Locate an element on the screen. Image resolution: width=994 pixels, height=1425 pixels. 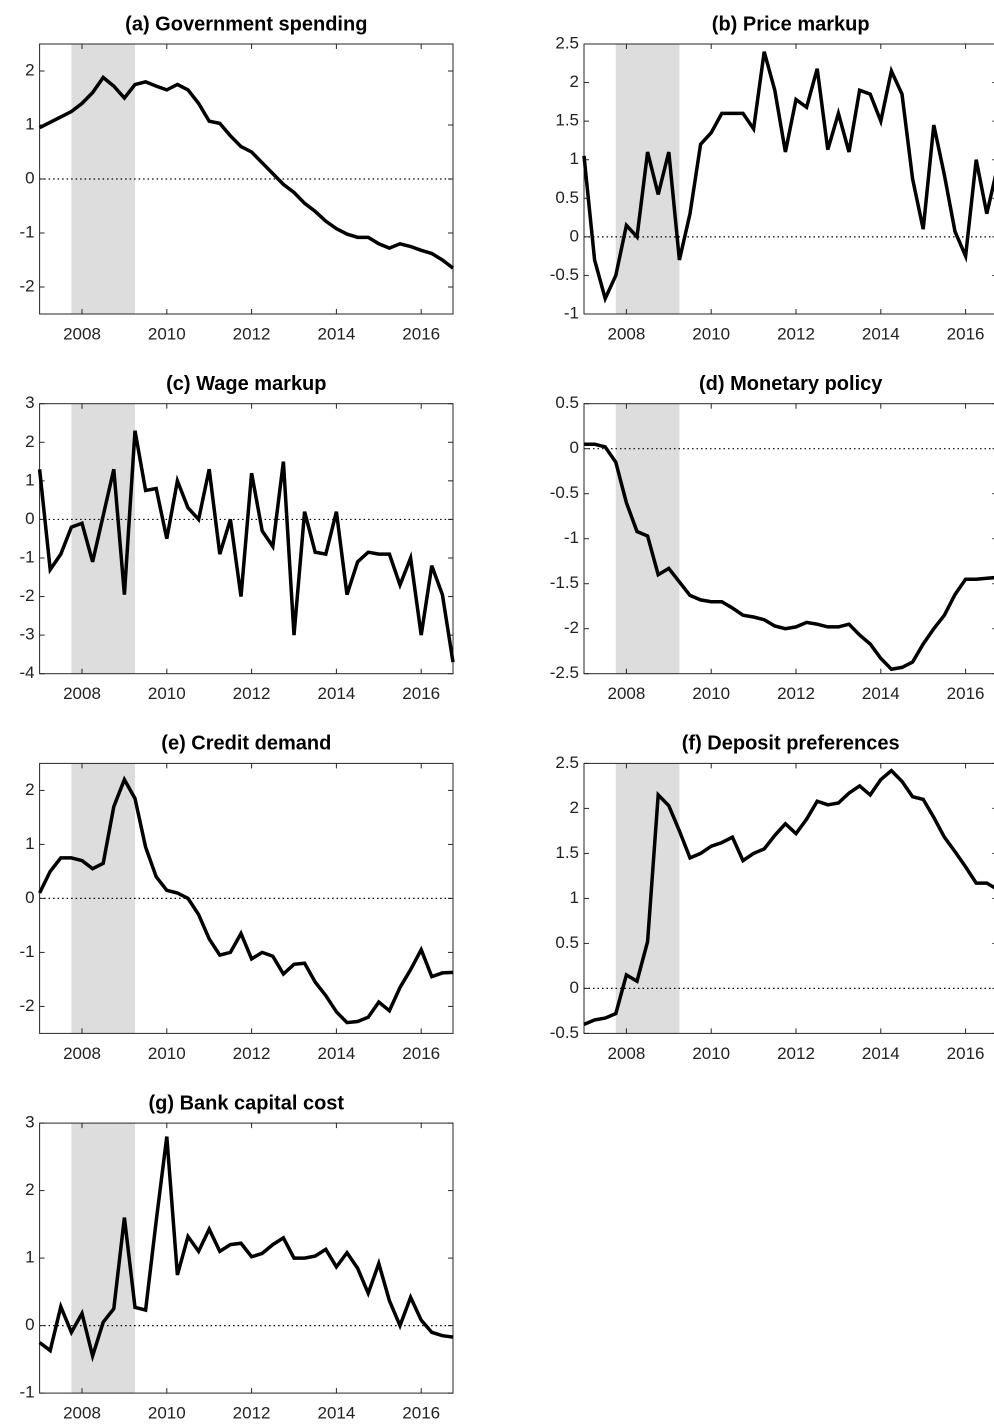
panel-title: (a) Government spending is located at coordinates (246, 24).